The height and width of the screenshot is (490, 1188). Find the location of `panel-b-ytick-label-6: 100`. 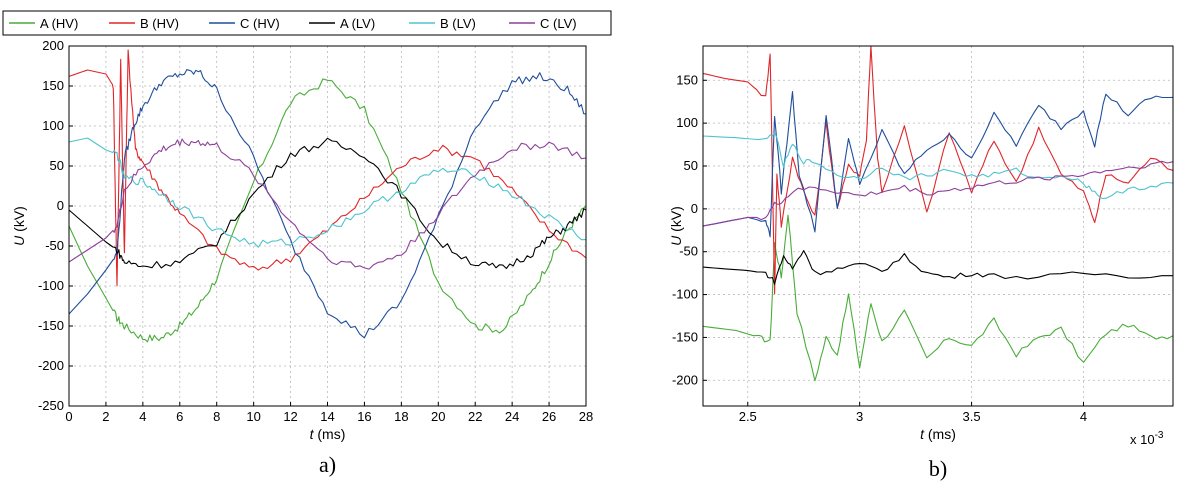

panel-b-ytick-label-6: 100 is located at coordinates (687, 122).